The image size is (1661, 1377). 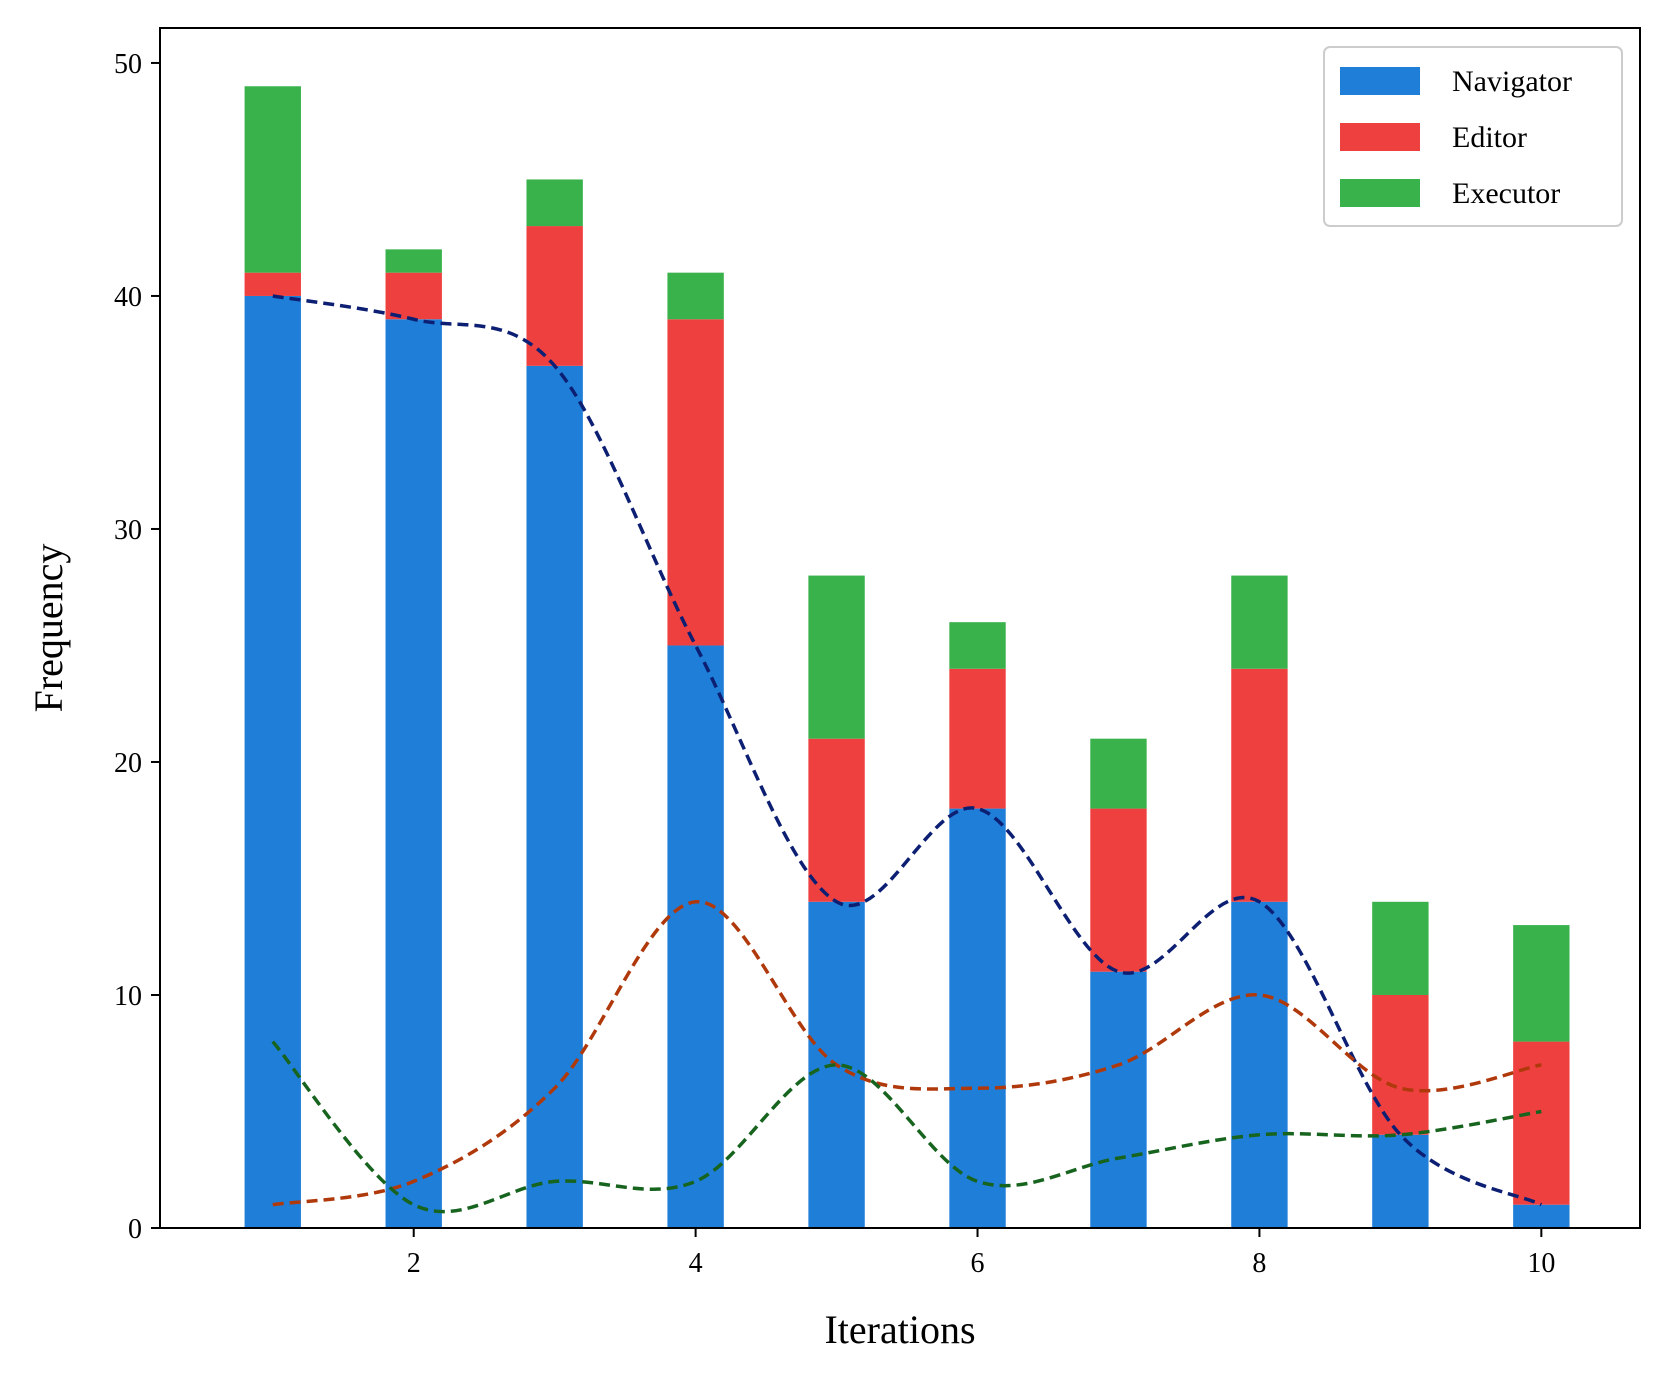 What do you see at coordinates (1506, 193) in the screenshot?
I see `legend-label-executor: Executor` at bounding box center [1506, 193].